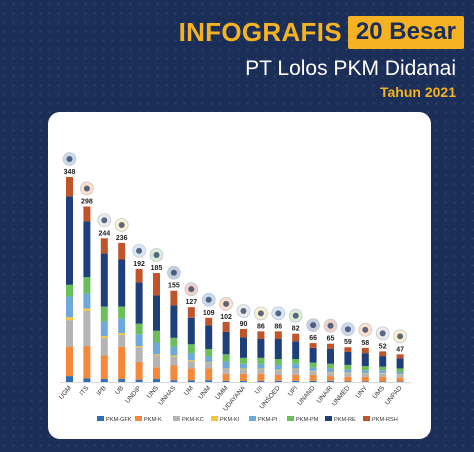 The image size is (474, 452). What do you see at coordinates (385, 420) in the screenshot?
I see `legend-label-pkm-rsh: PKM-RSH` at bounding box center [385, 420].